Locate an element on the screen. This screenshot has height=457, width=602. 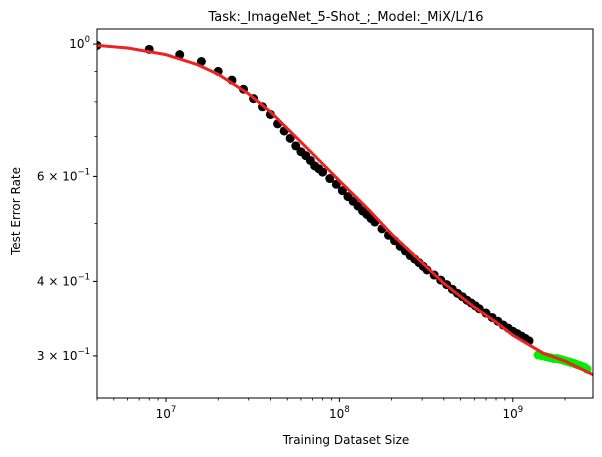
chart-title: Task:_ImageNet_5-Shot_;_Model:_MiX/L/16 is located at coordinates (345, 17).